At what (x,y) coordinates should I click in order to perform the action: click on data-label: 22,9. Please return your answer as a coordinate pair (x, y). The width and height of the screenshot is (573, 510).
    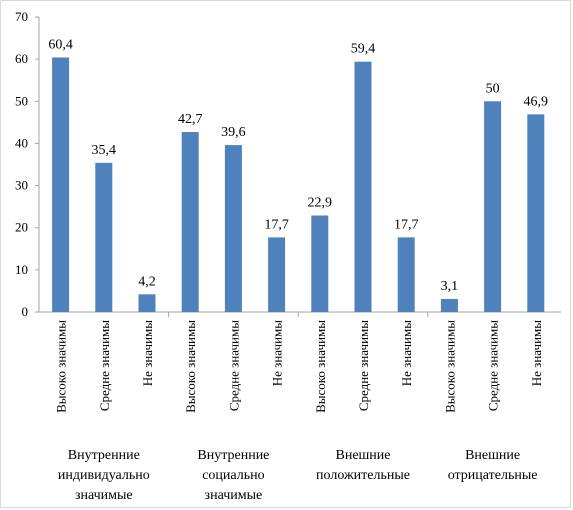
    Looking at the image, I should click on (320, 202).